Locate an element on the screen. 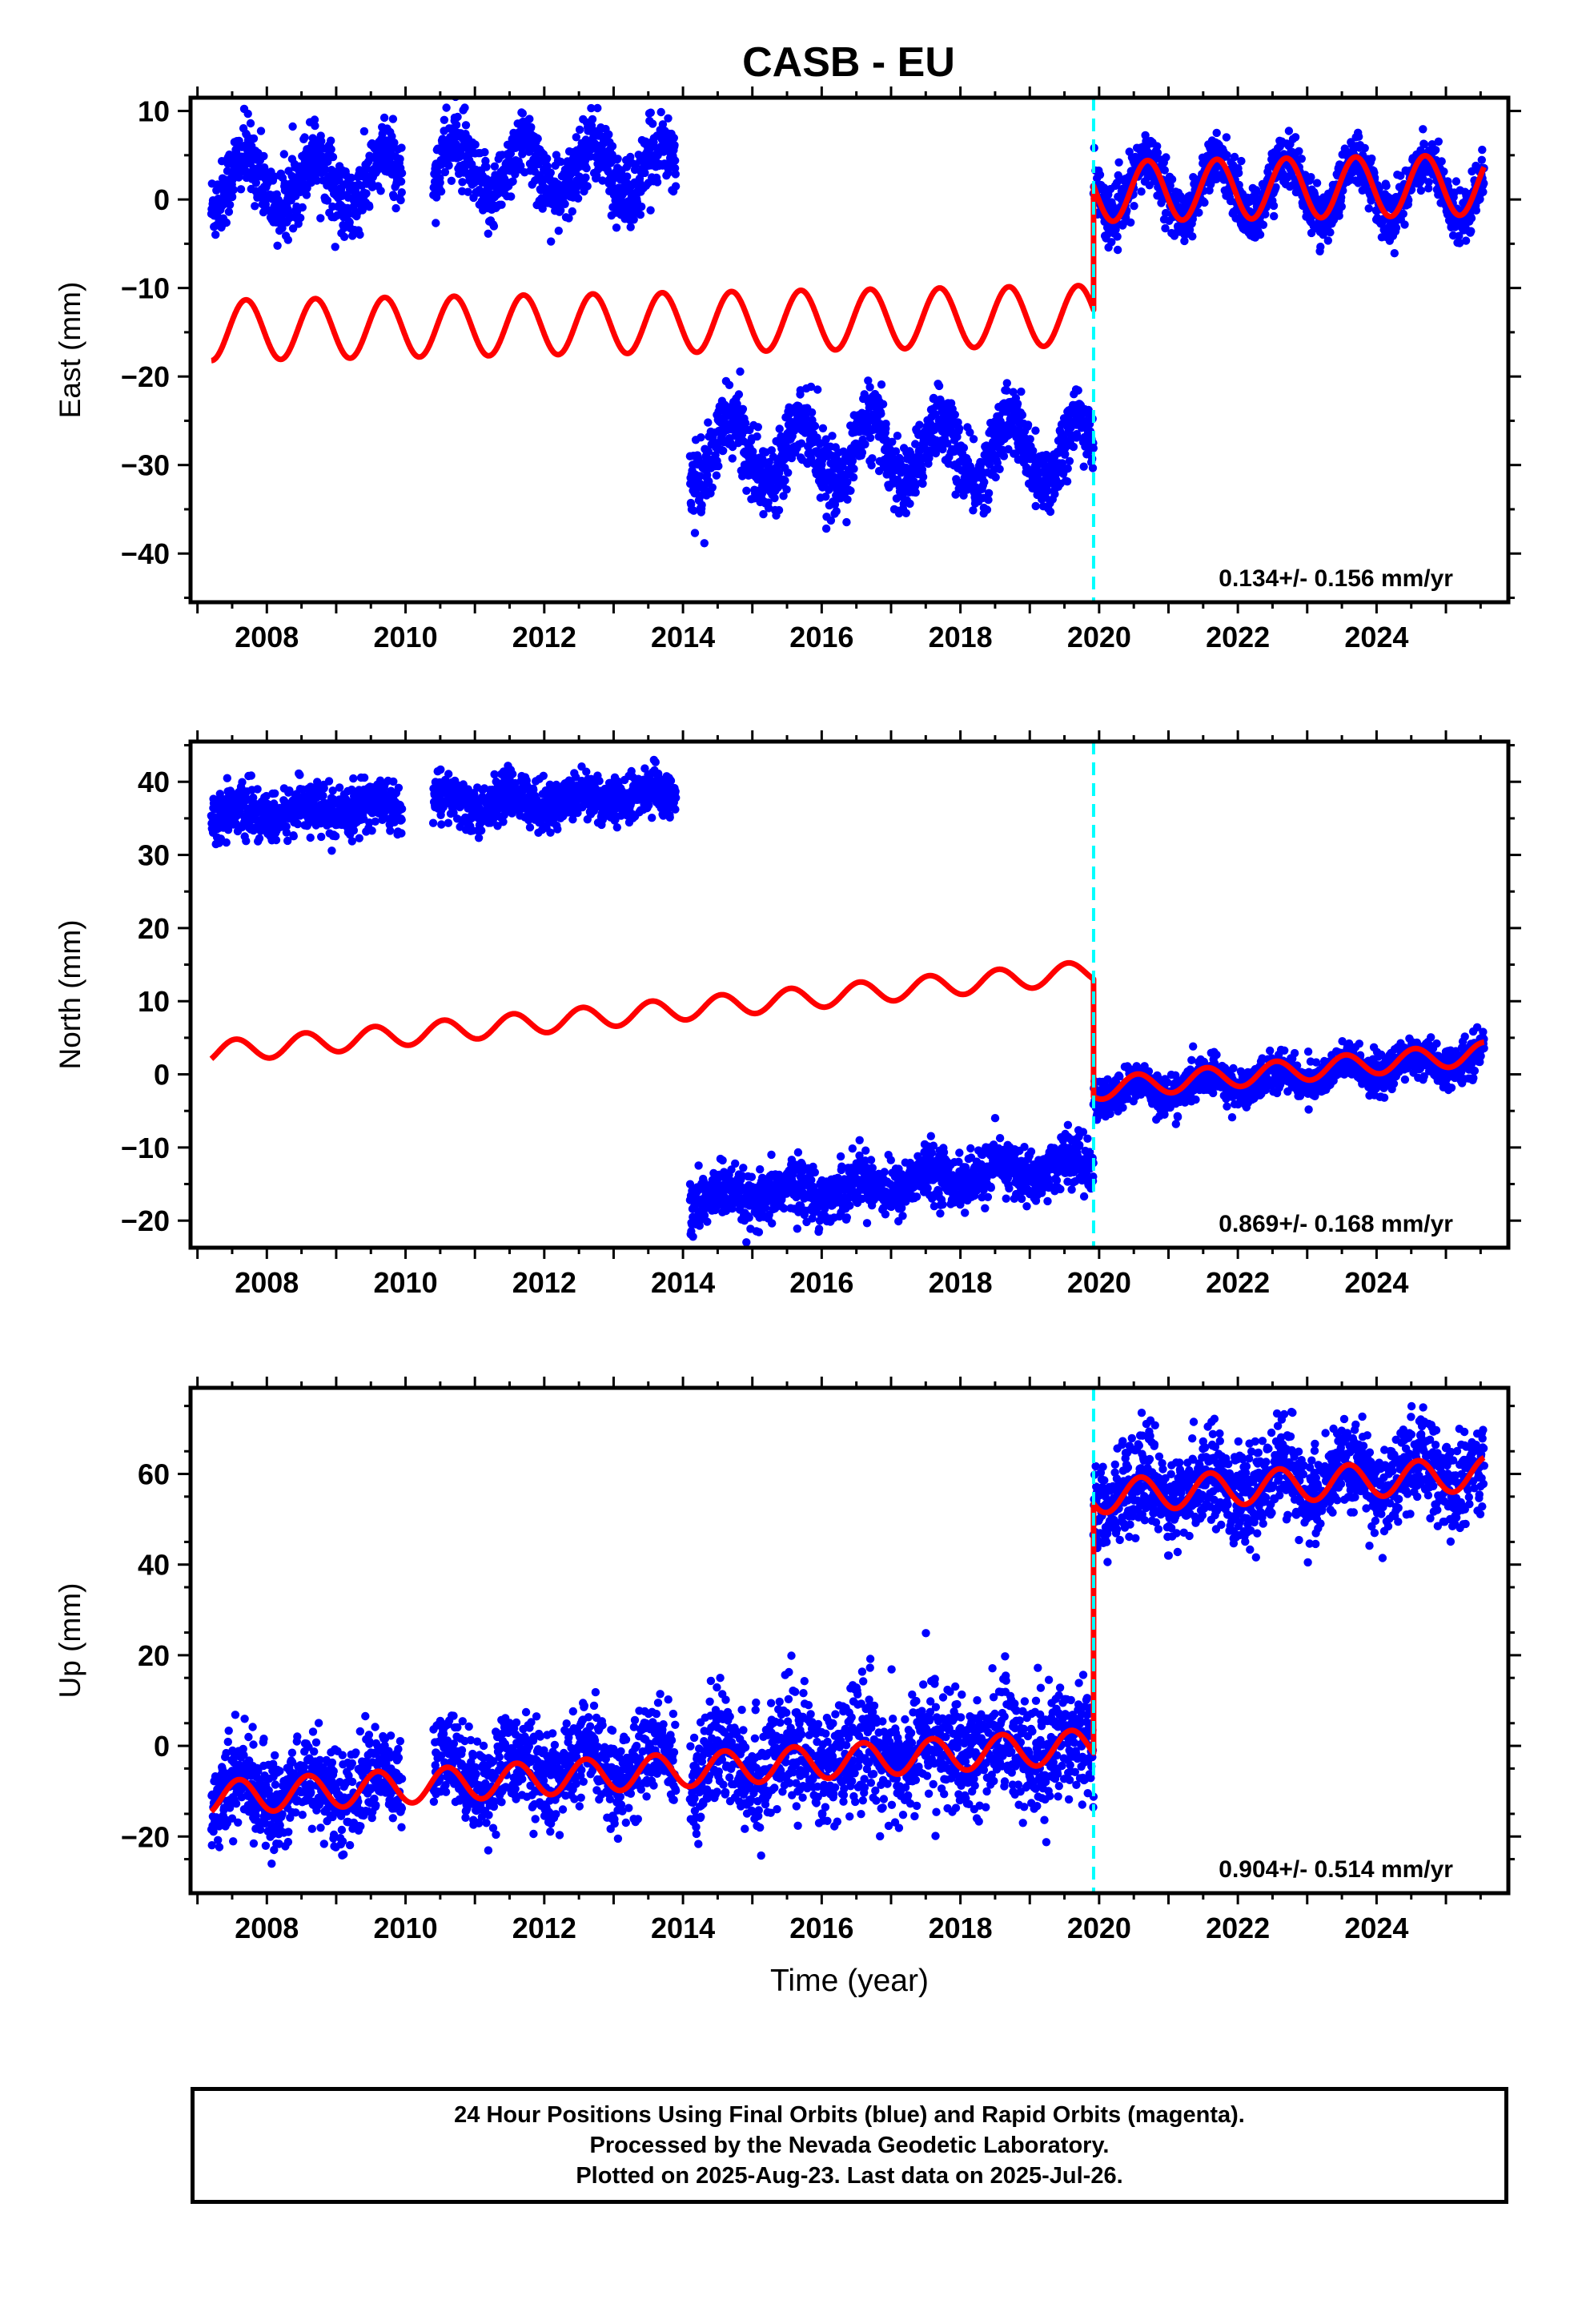 This screenshot has height=2324, width=1582. y-tick-label: 0 is located at coordinates (162, 199).